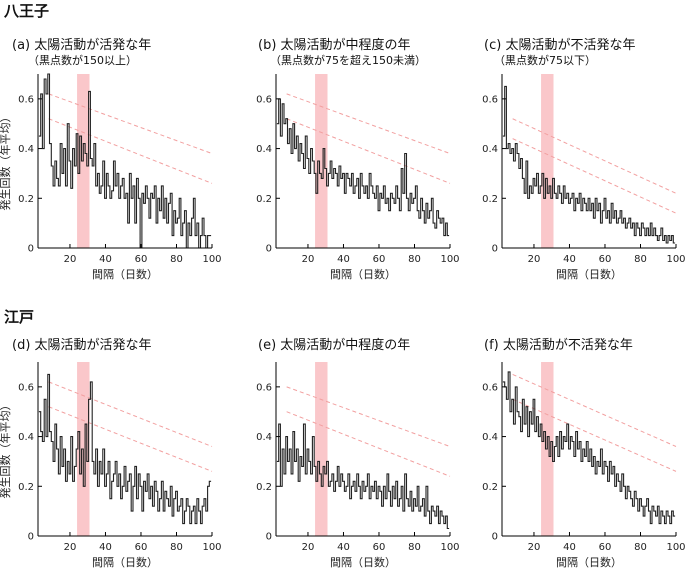  I want to click on panel-e-title-text: 太陽活動が中程度の年, so click(345, 345).